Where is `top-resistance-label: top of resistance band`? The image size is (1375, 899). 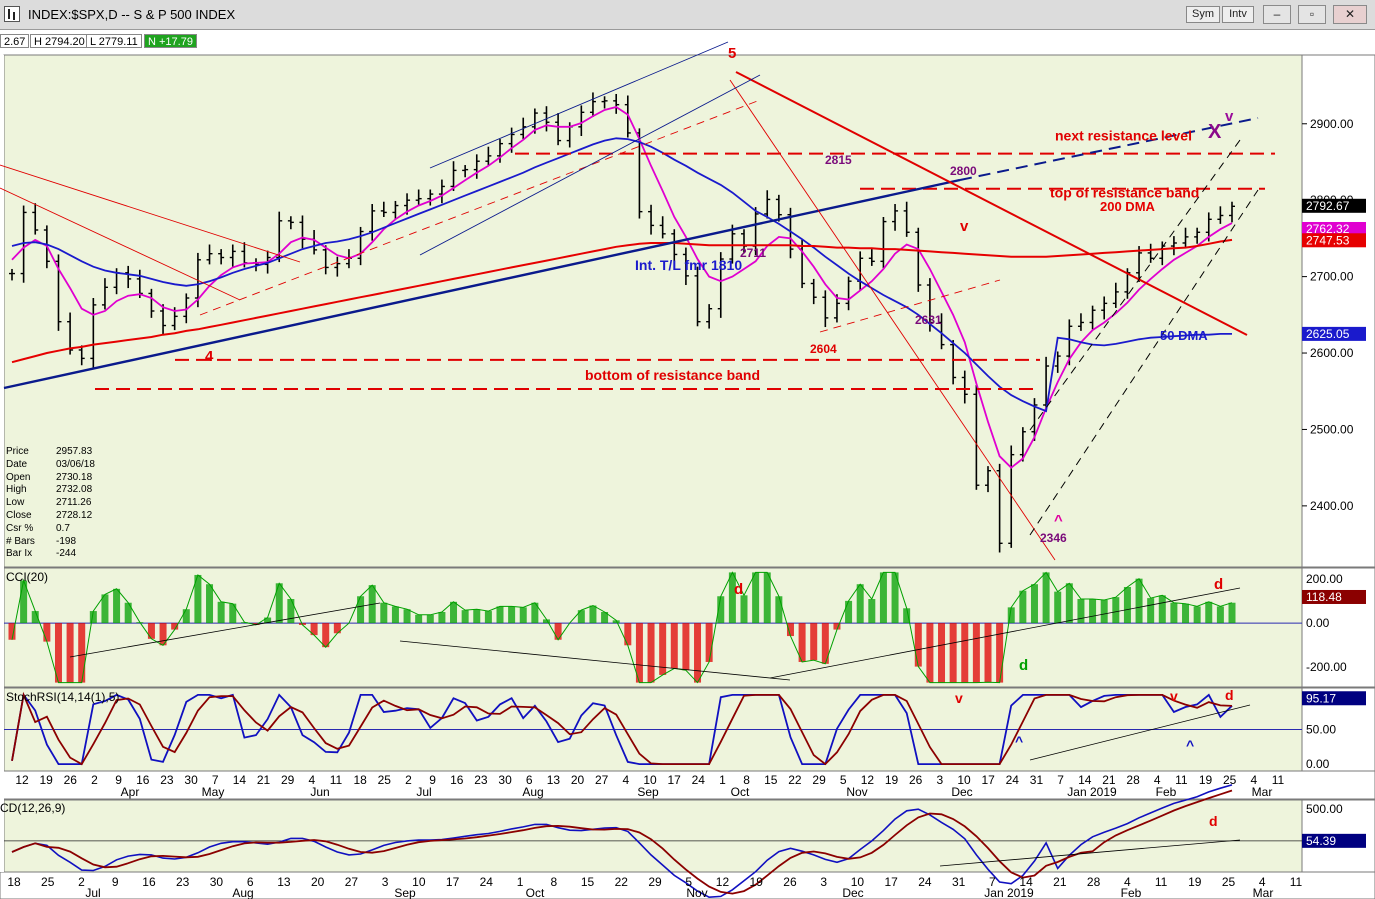
top-resistance-label: top of resistance band is located at coordinates (1124, 193).